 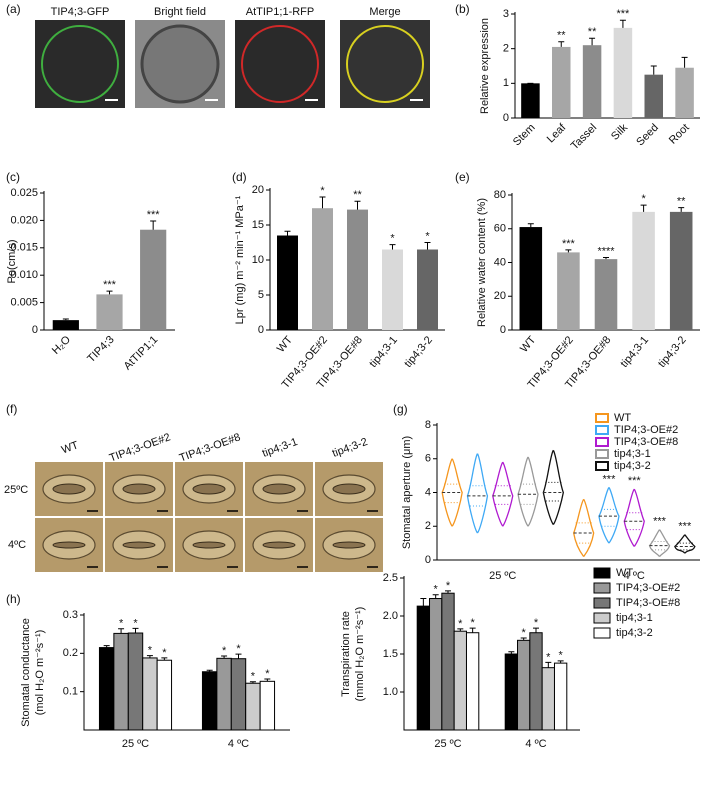 What do you see at coordinates (506, 49) in the screenshot?
I see `y-tick-label: 2` at bounding box center [506, 49].